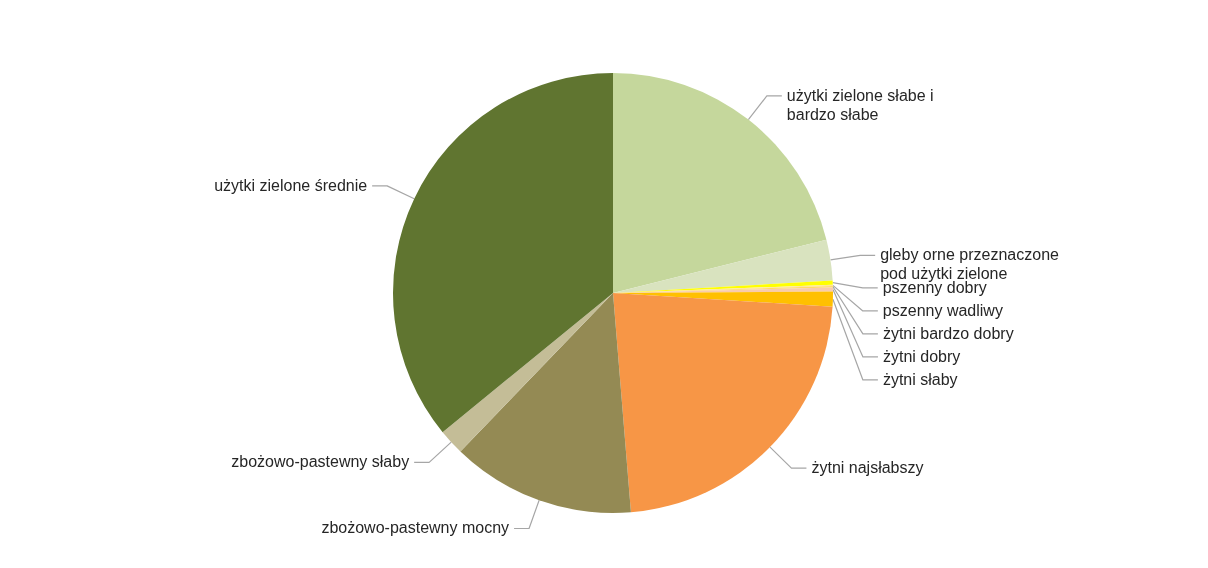  What do you see at coordinates (291, 185) in the screenshot?
I see `slice-label: użytki zielone średnie` at bounding box center [291, 185].